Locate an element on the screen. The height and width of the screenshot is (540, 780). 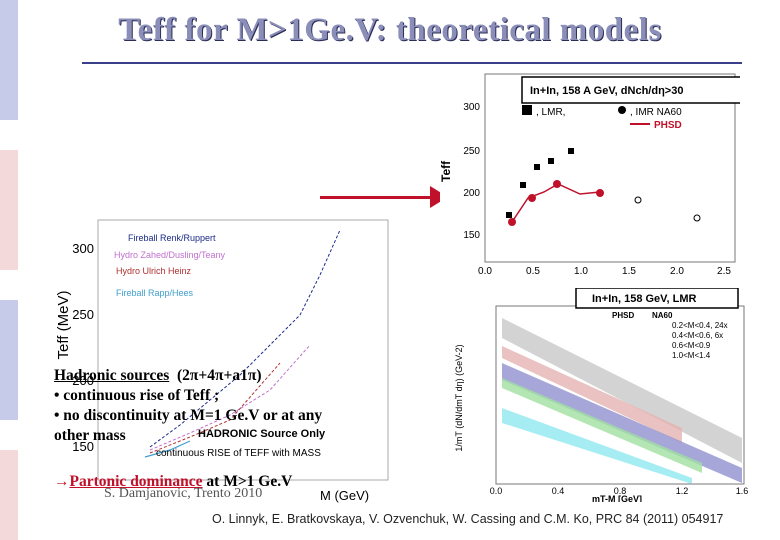
bottom-right-legend-title: PHSD is located at coordinates (623, 315).